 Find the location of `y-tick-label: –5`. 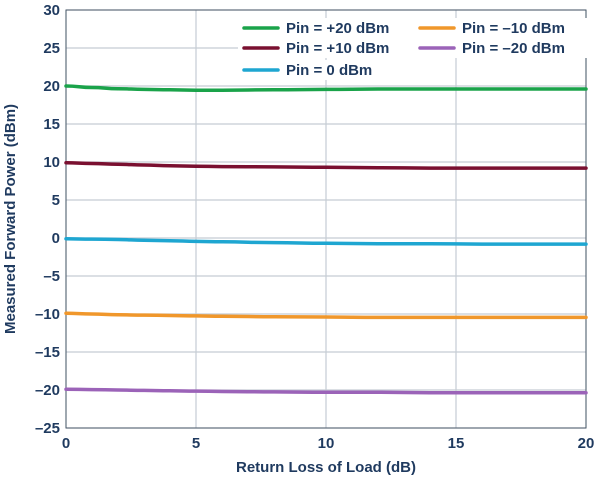

y-tick-label: –5 is located at coordinates (51, 276).